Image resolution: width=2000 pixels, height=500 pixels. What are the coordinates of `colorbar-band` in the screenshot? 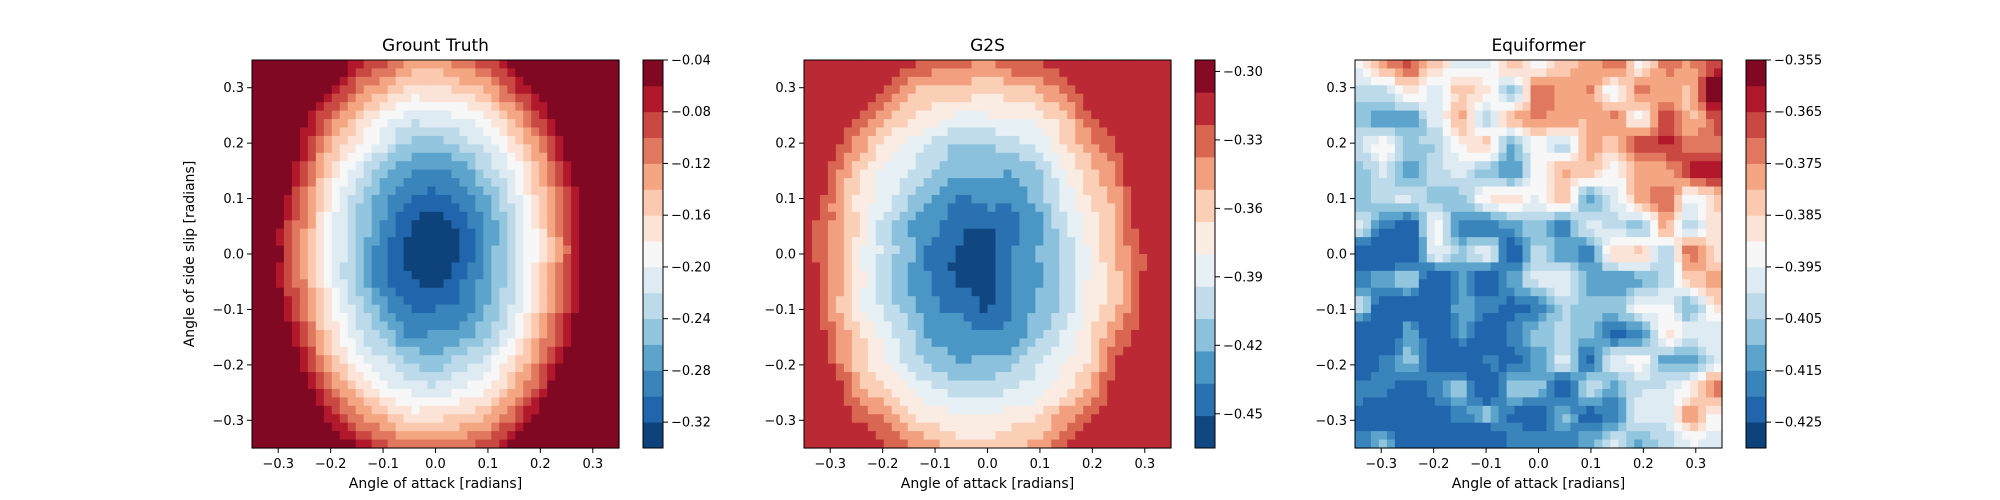 It's located at (653, 150).